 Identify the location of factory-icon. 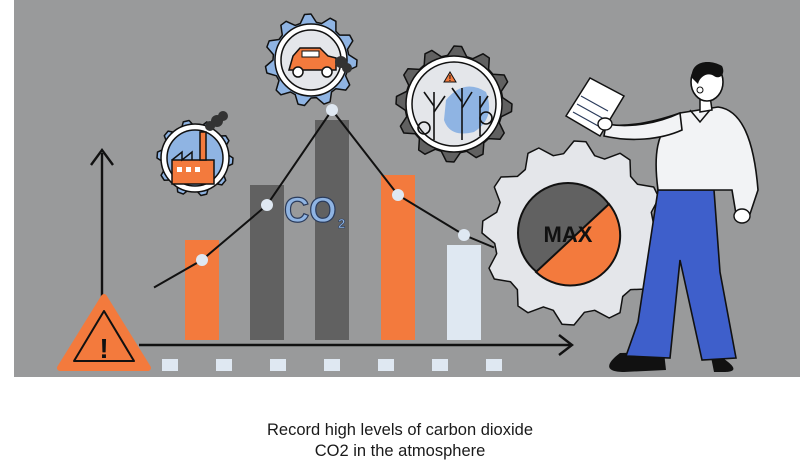
(195, 154).